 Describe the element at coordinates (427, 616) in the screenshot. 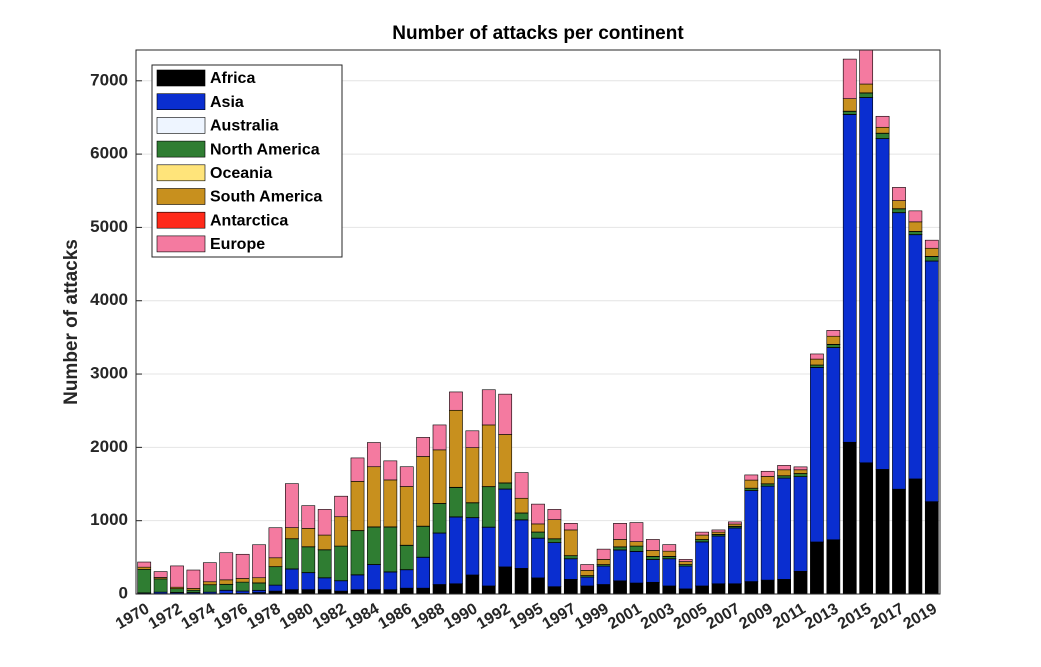

I see `x-tick-label: 1988` at that location.